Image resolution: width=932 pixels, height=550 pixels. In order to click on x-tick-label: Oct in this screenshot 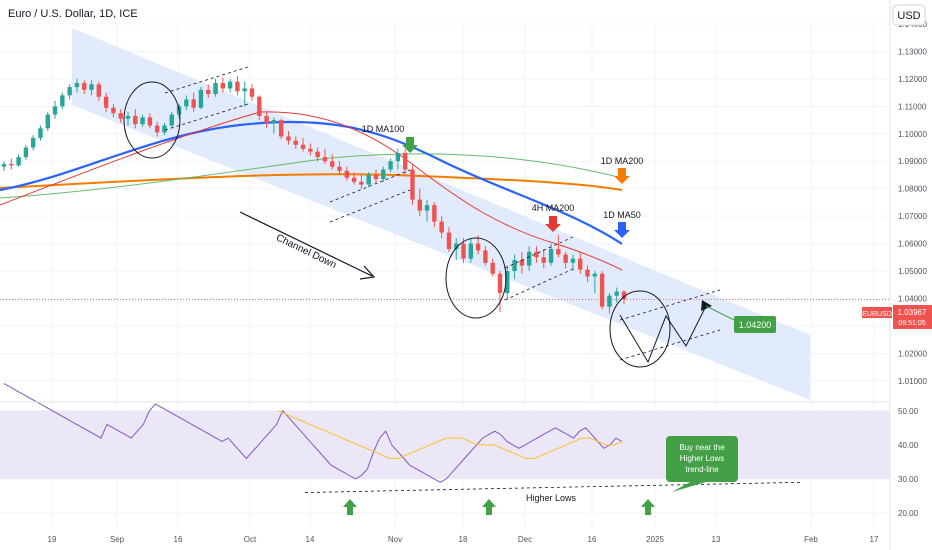, I will do `click(250, 539)`.